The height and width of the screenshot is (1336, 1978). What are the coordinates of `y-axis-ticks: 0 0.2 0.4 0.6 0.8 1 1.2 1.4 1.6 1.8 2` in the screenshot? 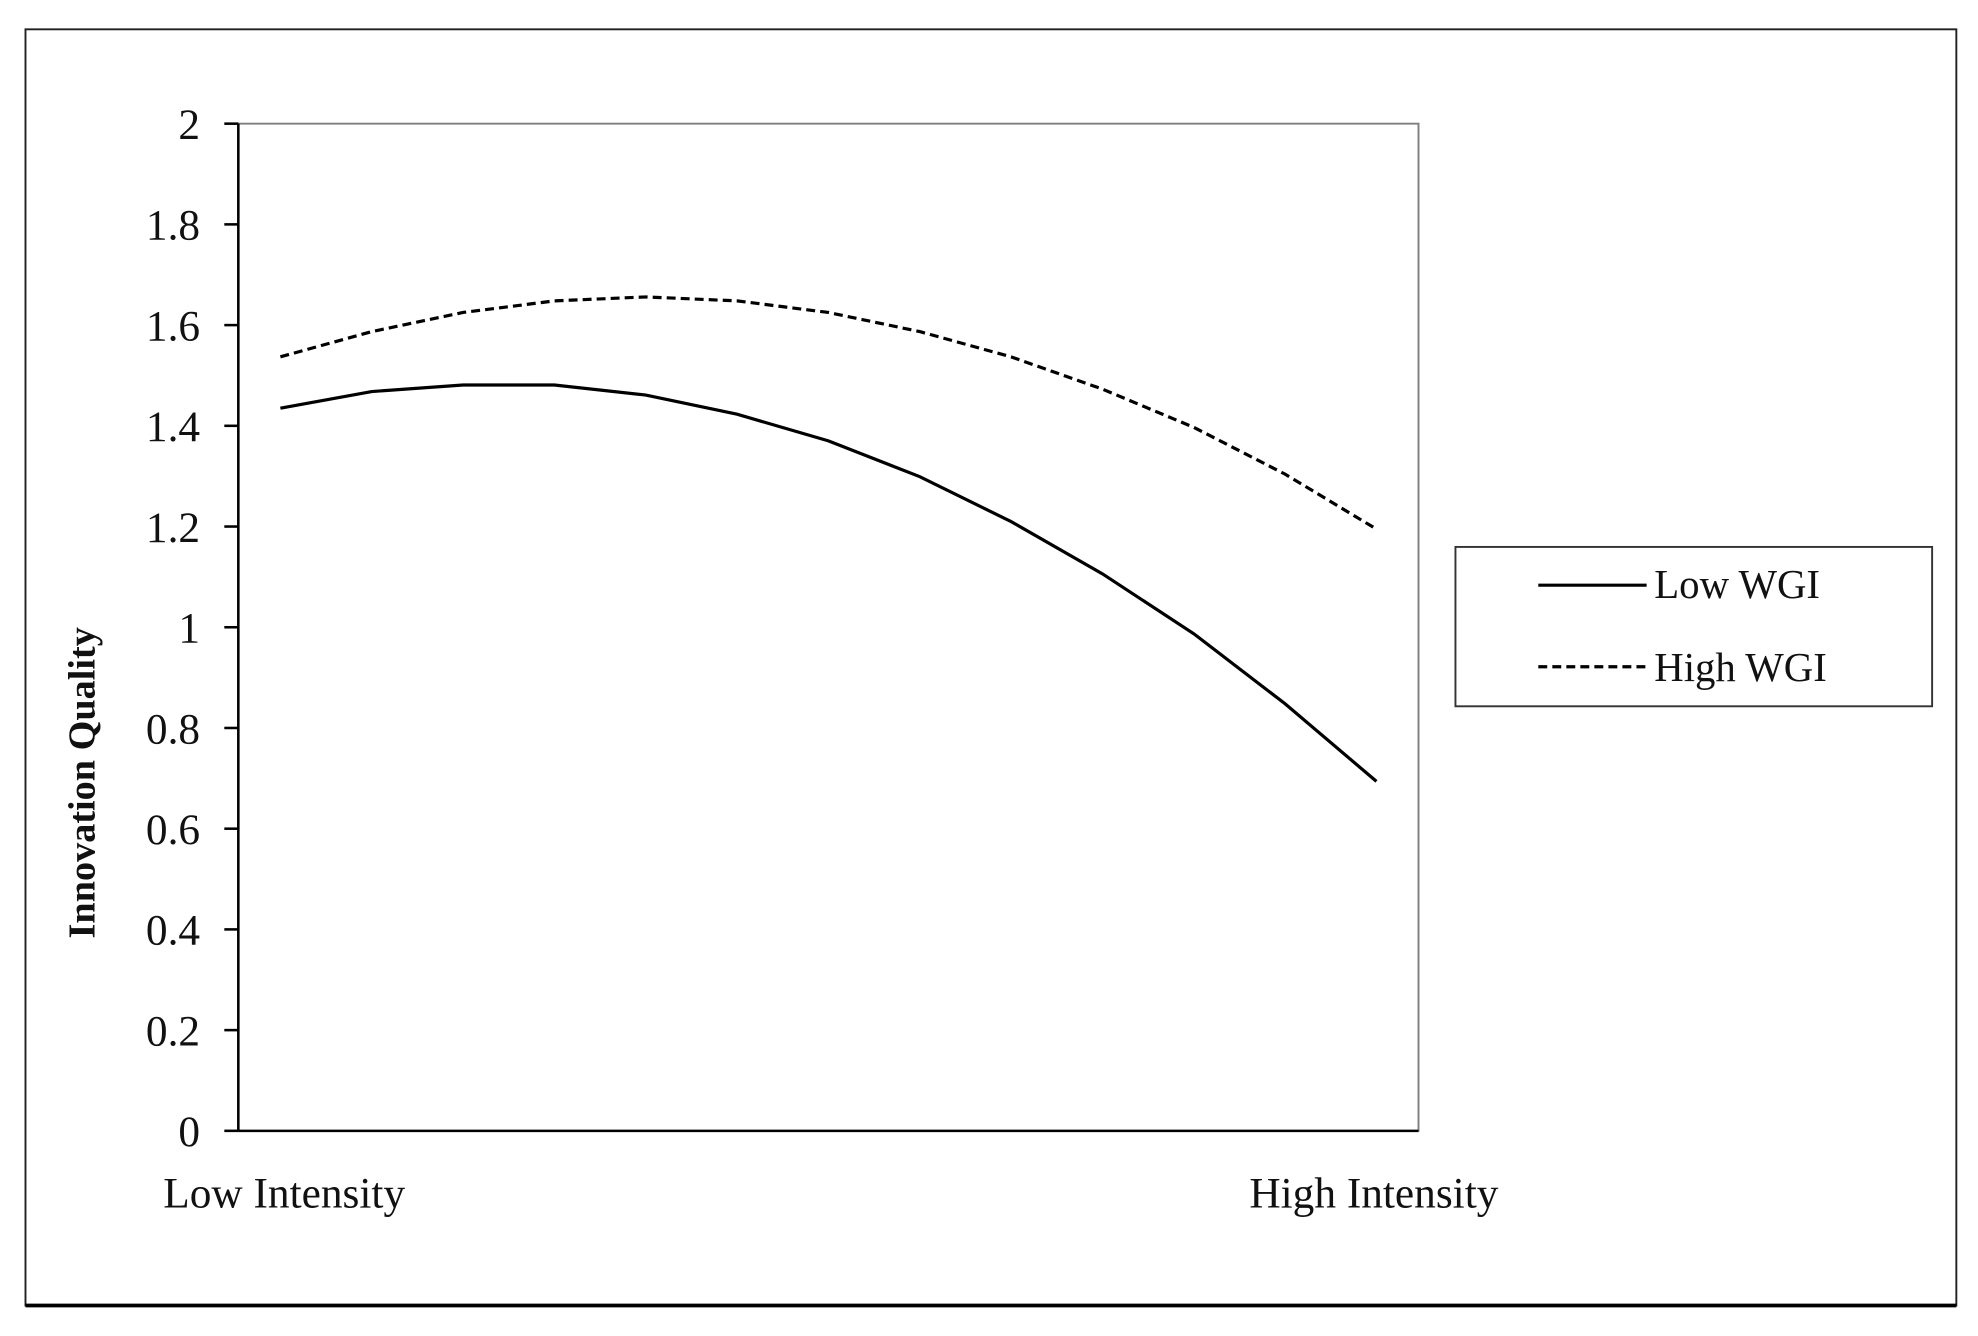 It's located at (192, 628).